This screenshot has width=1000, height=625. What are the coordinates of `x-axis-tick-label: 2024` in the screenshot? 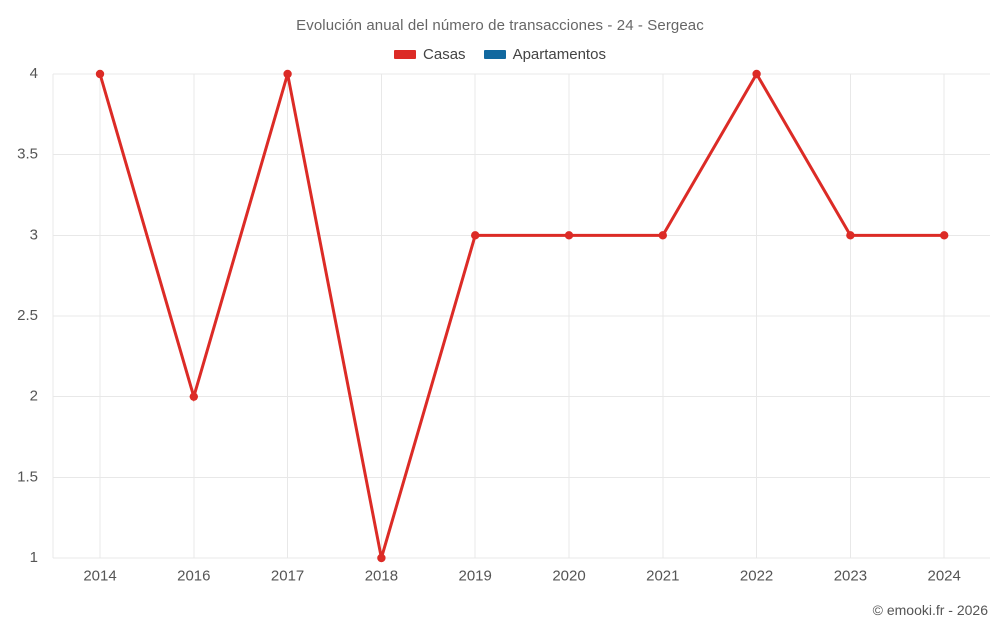 It's located at (944, 575).